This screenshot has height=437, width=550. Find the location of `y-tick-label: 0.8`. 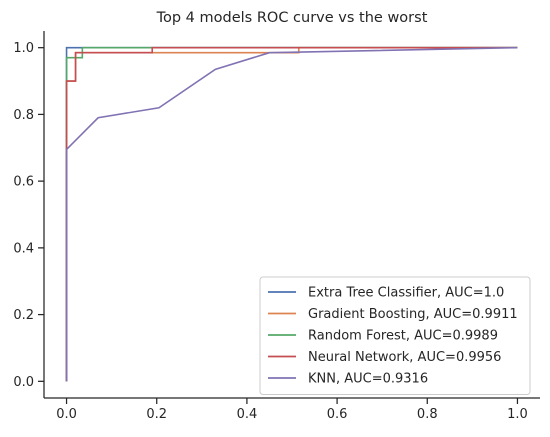

y-tick-label: 0.8 is located at coordinates (23, 115).